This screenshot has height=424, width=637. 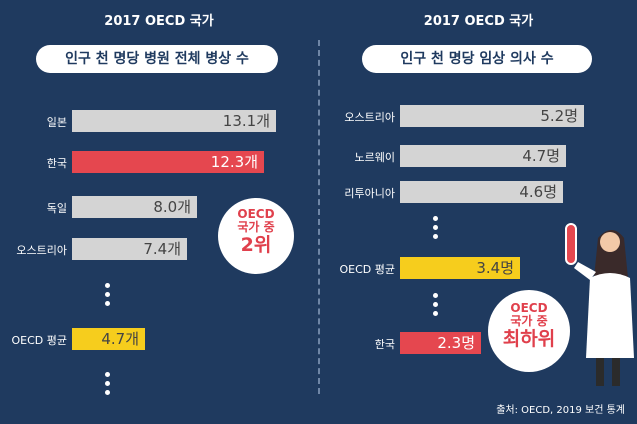 I want to click on left-bubble-line2: 국가 중, so click(x=256, y=227).